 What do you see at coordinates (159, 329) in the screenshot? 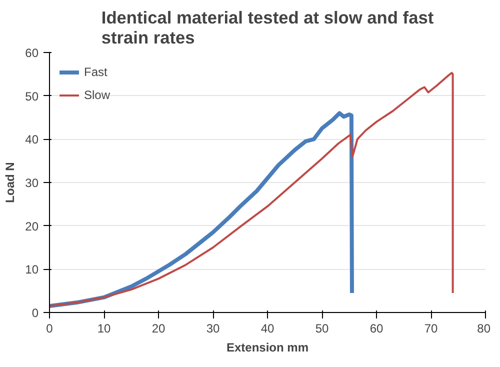
I see `x-tick-label: 20` at bounding box center [159, 329].